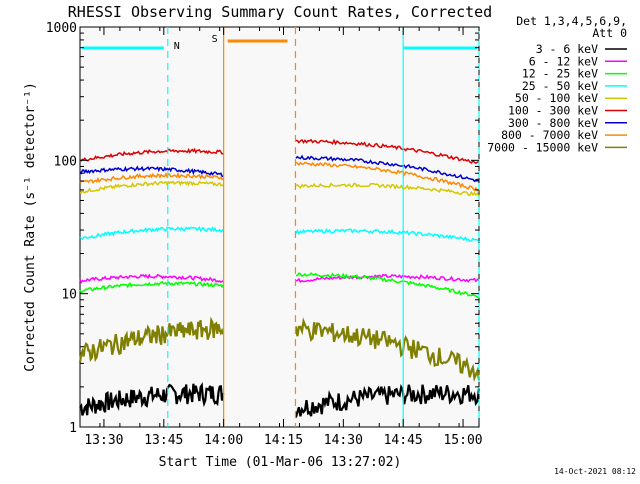 Image resolution: width=640 pixels, height=484 pixels. Describe the element at coordinates (215, 39) in the screenshot. I see `annotation-label-s: S` at that location.